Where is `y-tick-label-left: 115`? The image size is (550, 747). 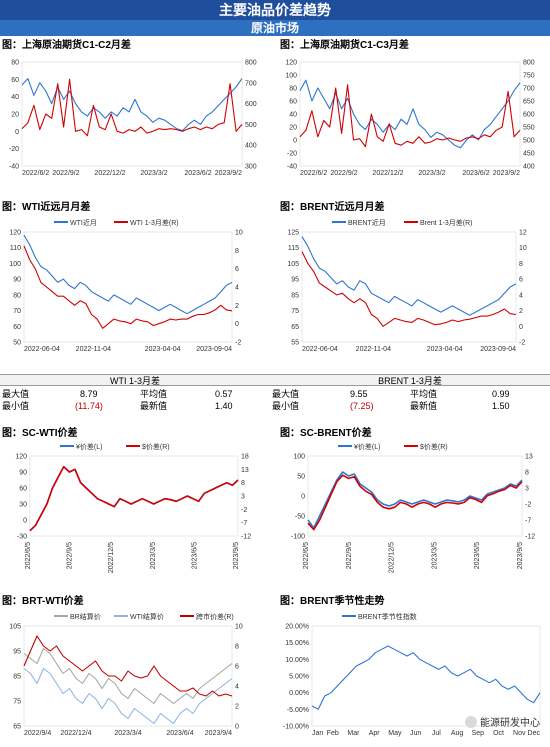 y-tick-label-left: 115 is located at coordinates (293, 248).